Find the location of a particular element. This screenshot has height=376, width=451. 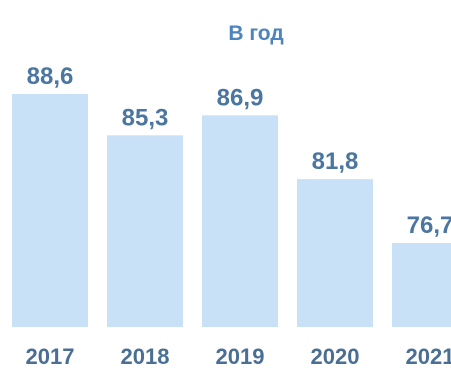

value-label-2020: 81,8 is located at coordinates (335, 161).